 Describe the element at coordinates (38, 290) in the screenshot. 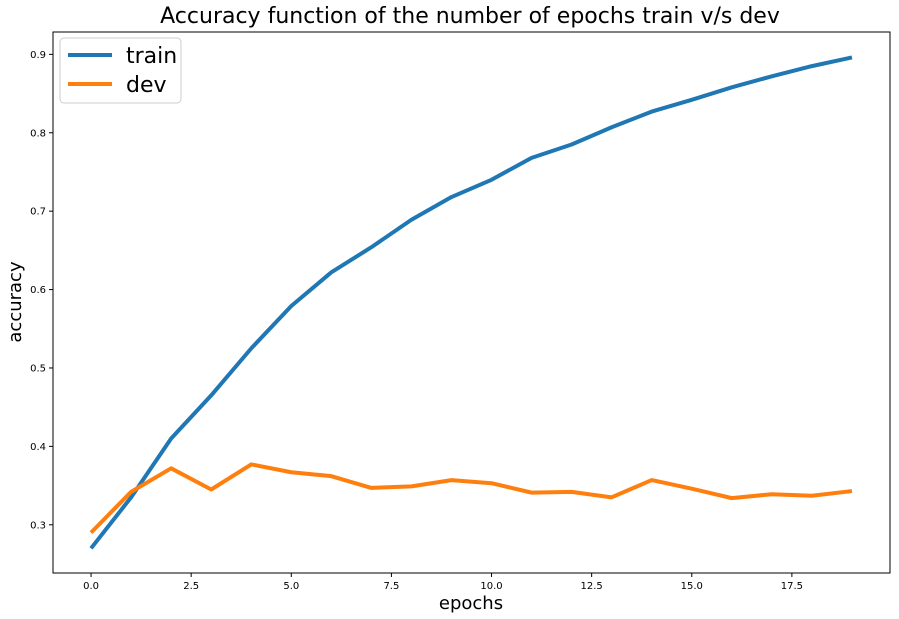

I see `y-tick-label: 0.6` at that location.